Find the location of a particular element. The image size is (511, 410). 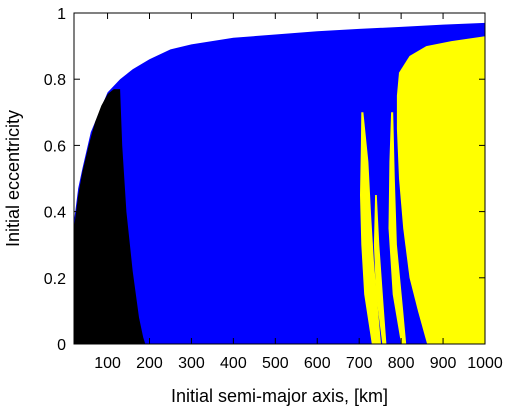

x-tick-label: 500 is located at coordinates (275, 363).